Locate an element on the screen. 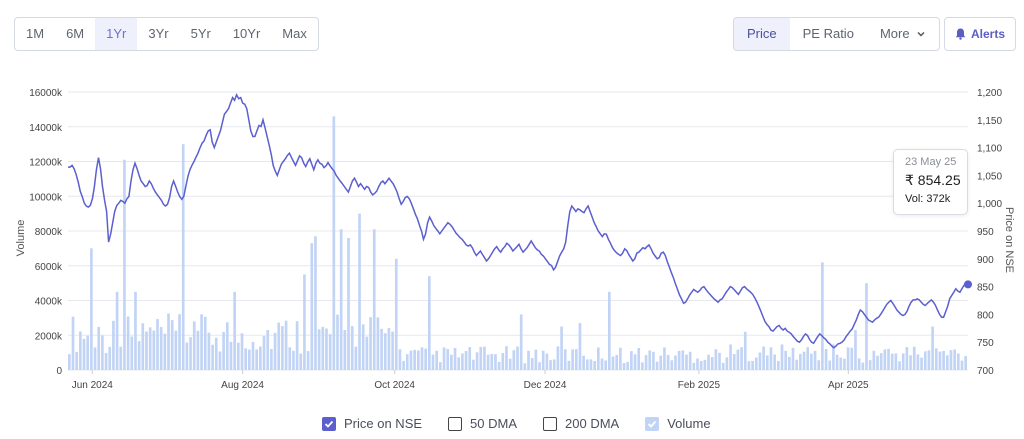  time-range-selector: 1M 6M 1Yr 3Yr 5Yr 10Yr Max is located at coordinates (166, 34).